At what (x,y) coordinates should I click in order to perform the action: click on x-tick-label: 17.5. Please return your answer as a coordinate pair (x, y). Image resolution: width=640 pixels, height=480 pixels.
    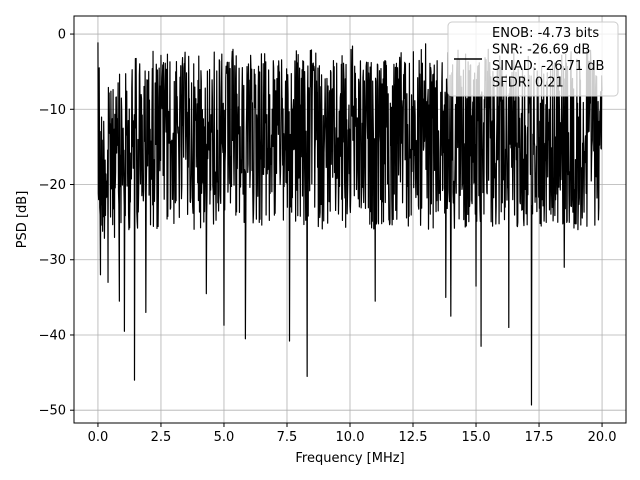
    Looking at the image, I should click on (539, 437).